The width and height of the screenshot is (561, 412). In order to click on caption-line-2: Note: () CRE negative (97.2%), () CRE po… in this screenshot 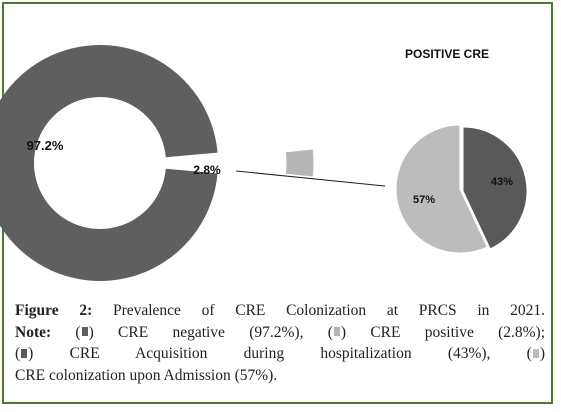, I will do `click(280, 333)`.